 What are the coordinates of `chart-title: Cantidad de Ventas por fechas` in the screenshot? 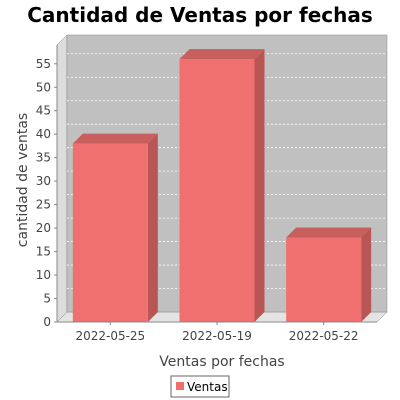 It's located at (200, 15).